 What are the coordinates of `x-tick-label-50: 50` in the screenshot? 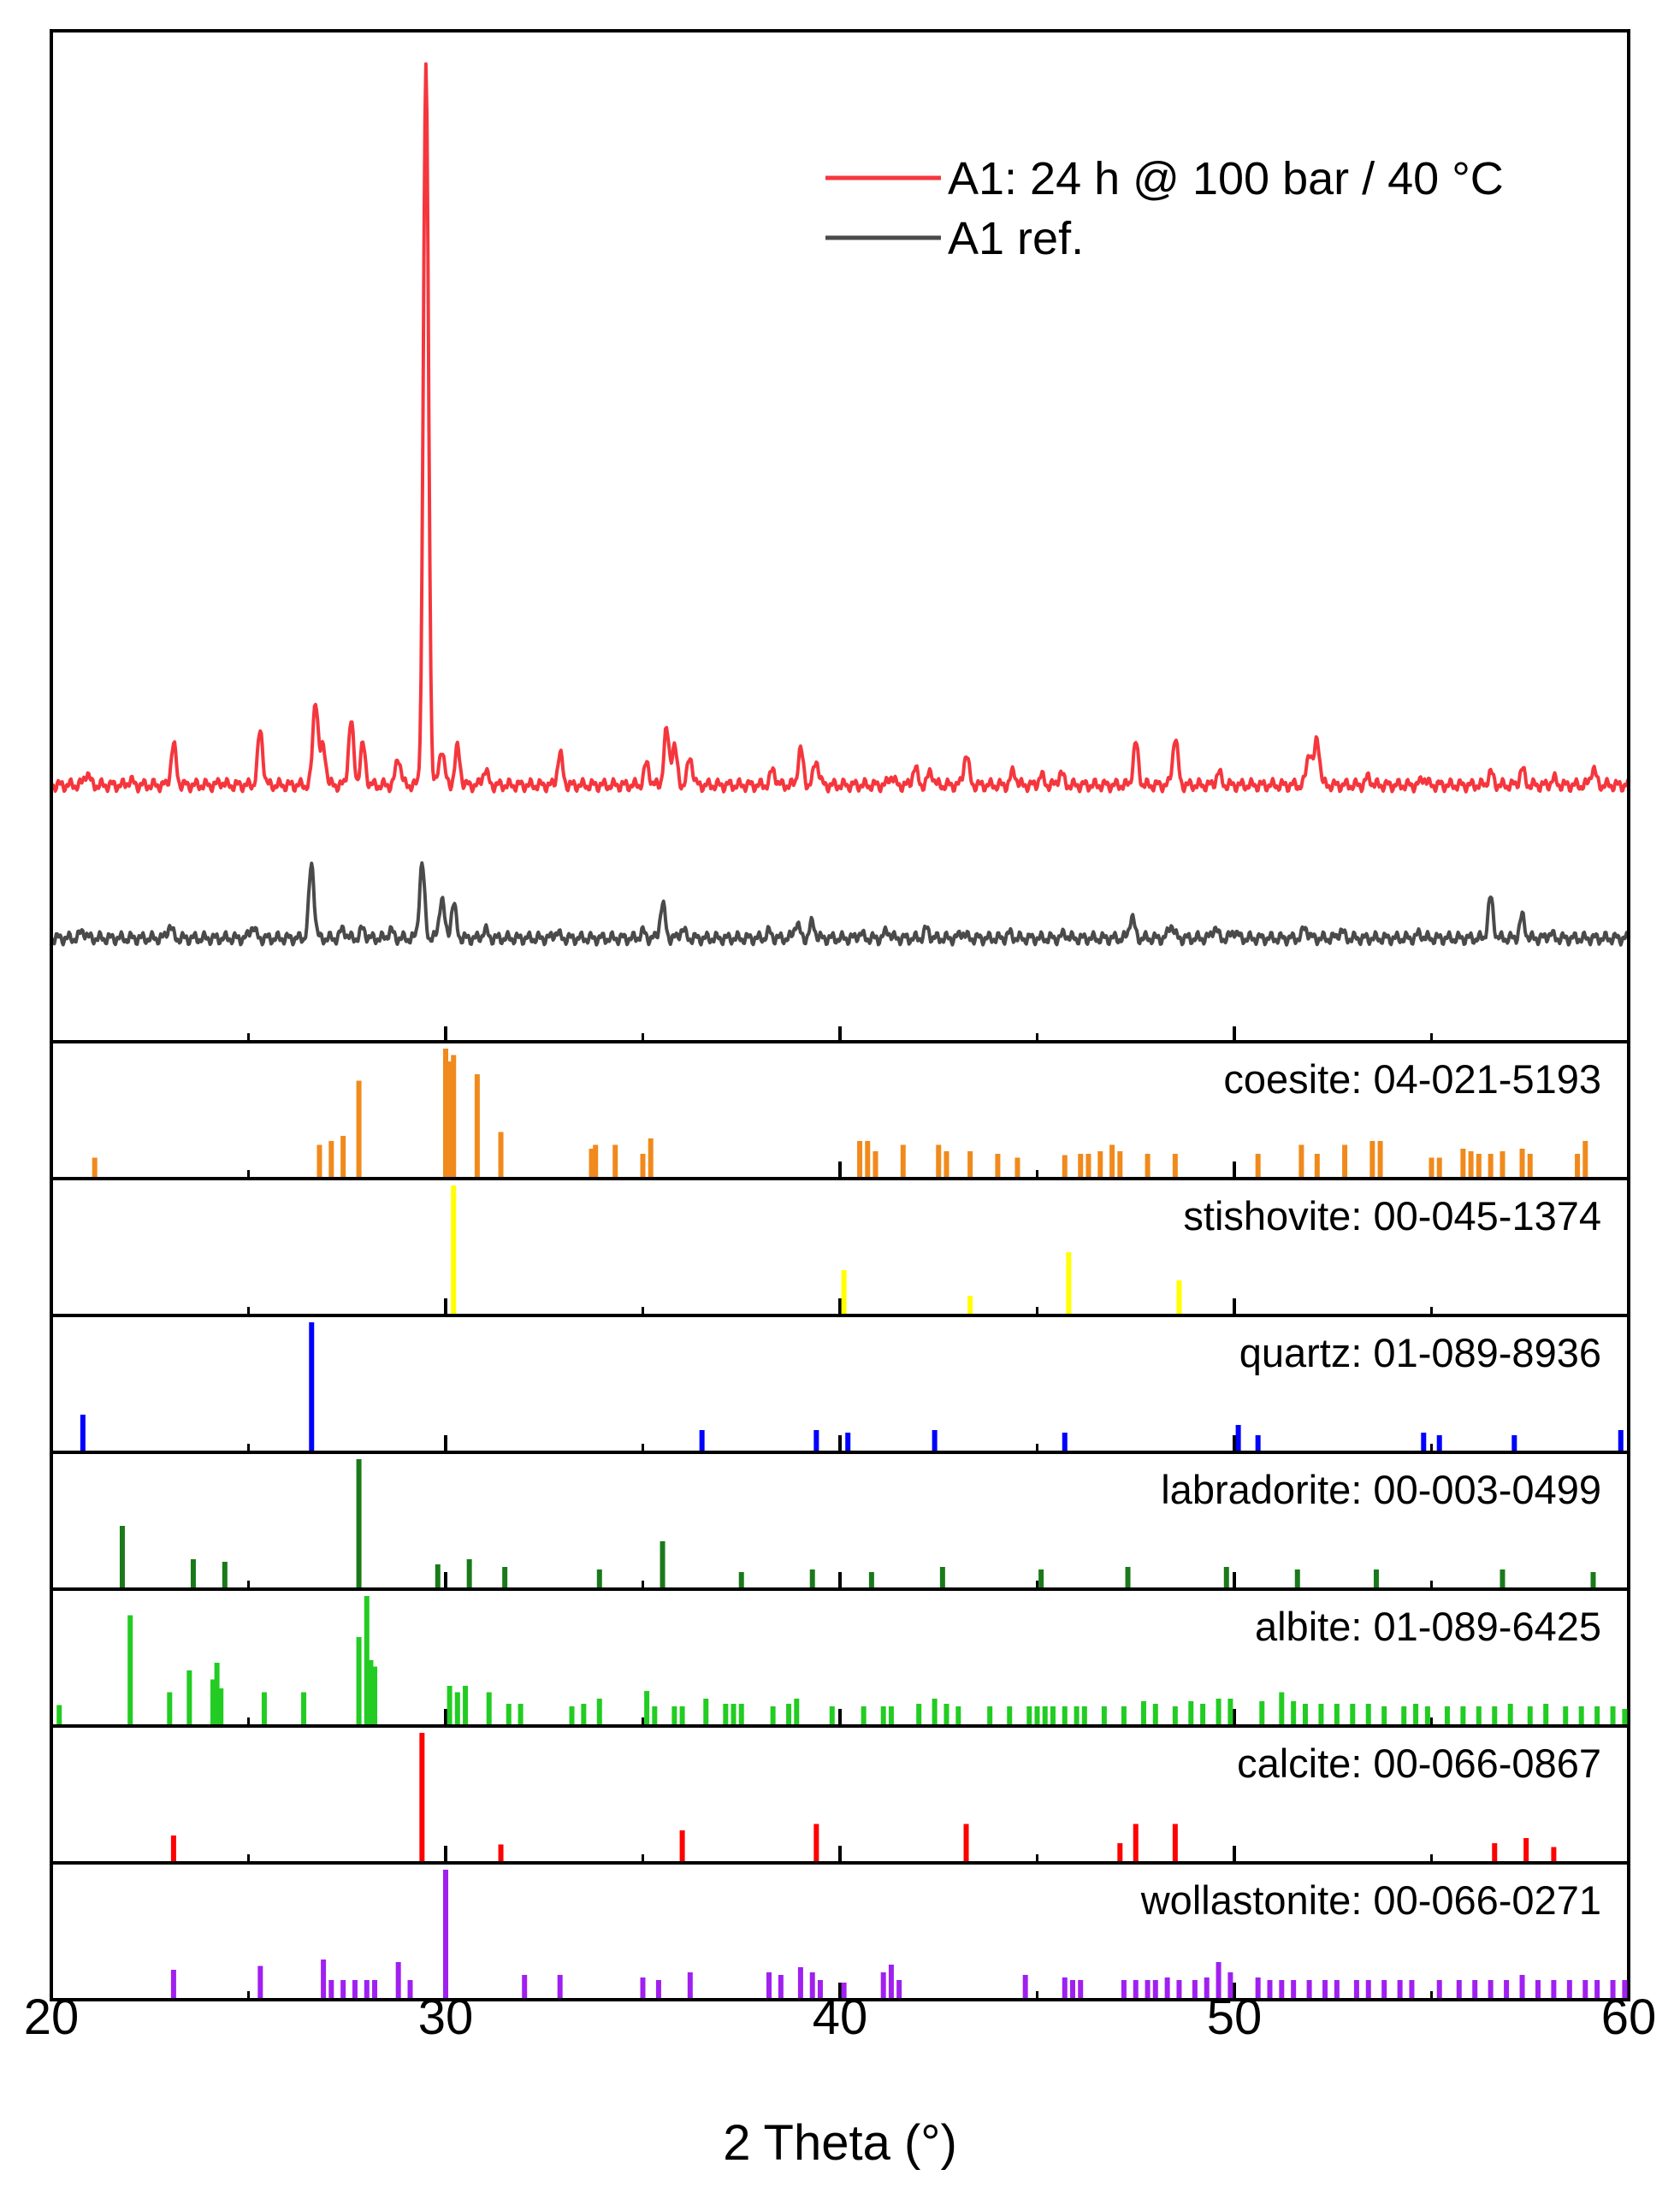 It's located at (1235, 2017).